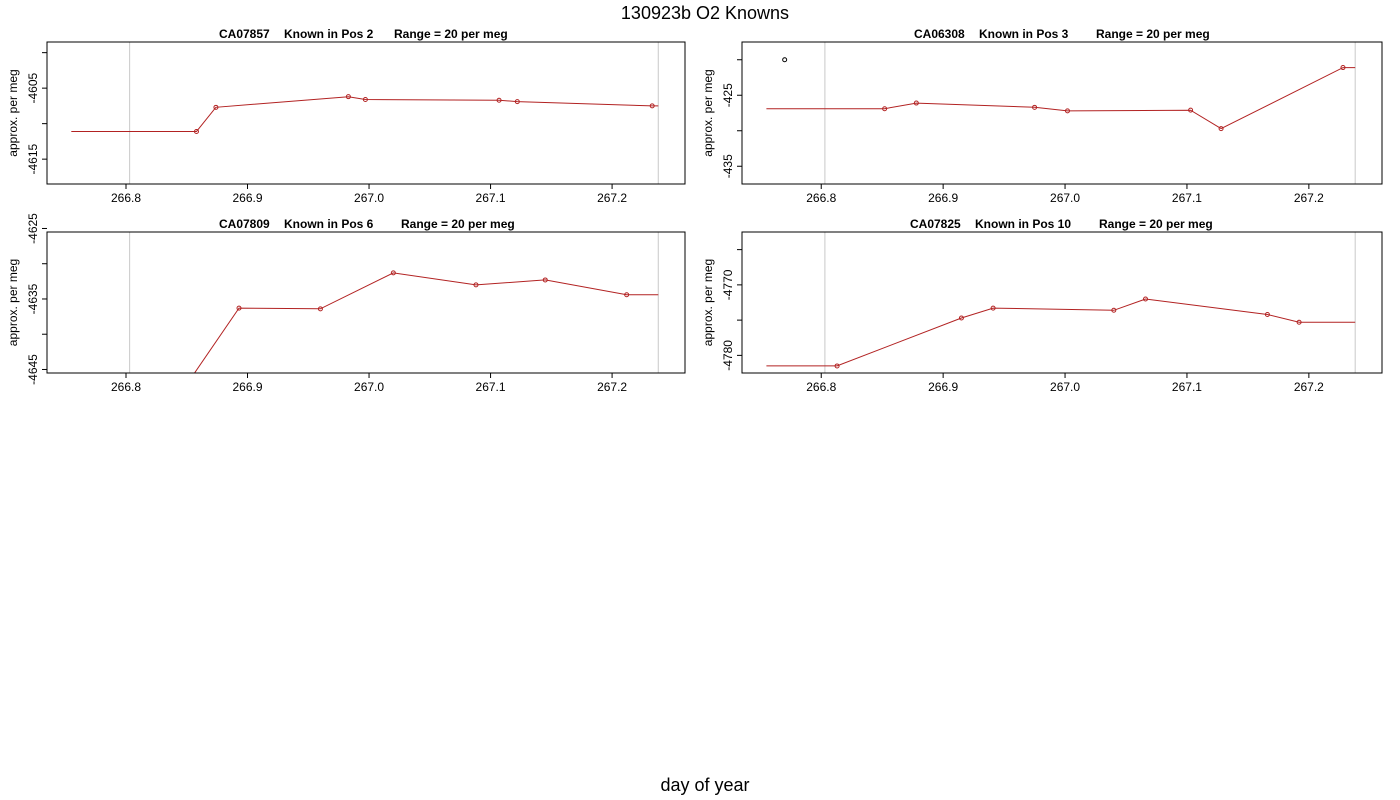 Image resolution: width=1400 pixels, height=800 pixels. Describe the element at coordinates (33, 369) in the screenshot. I see `y-tick-label: -4645` at that location.